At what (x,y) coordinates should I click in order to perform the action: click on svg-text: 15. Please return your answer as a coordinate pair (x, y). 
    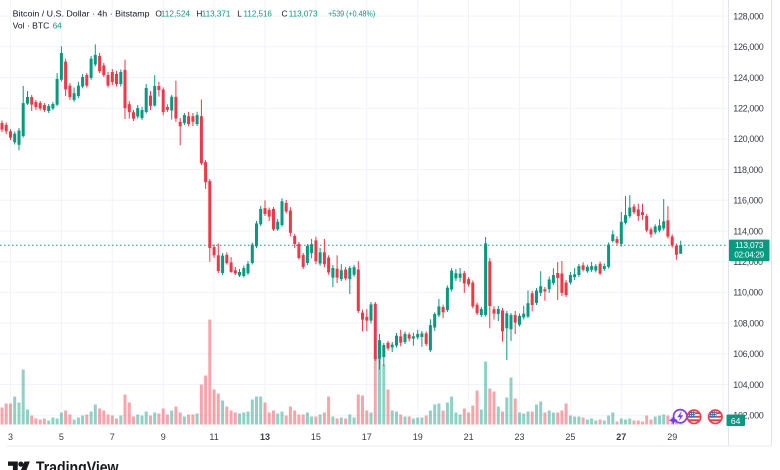
    Looking at the image, I should click on (316, 437).